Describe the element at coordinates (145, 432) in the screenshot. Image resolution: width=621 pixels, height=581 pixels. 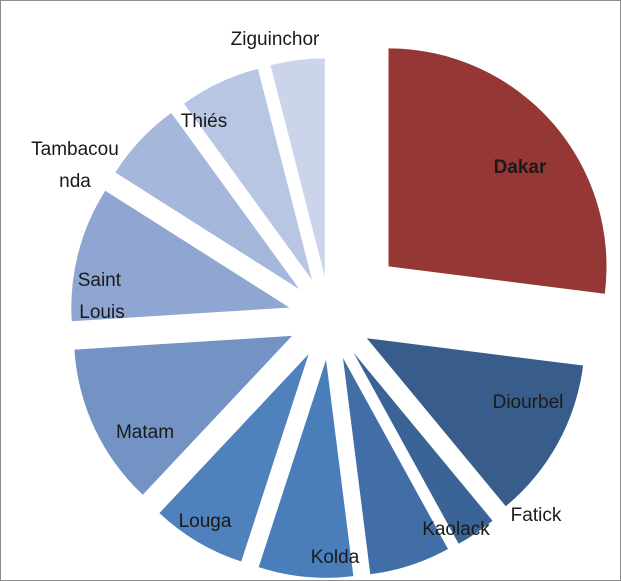
I see `slice-label: Matam` at that location.